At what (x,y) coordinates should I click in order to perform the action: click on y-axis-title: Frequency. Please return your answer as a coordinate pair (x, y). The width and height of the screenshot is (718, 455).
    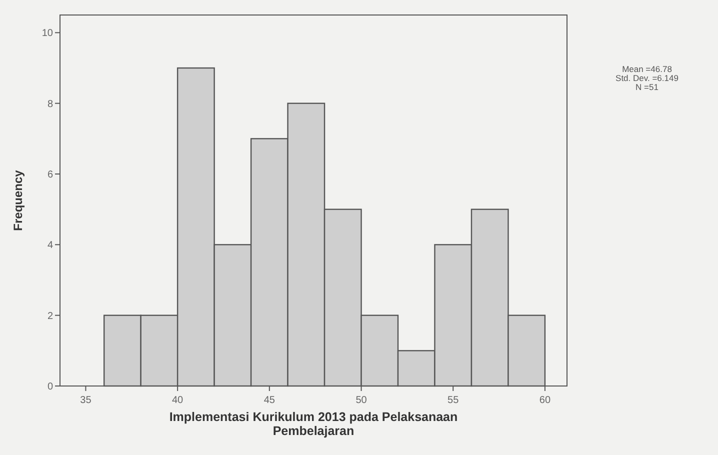
    Looking at the image, I should click on (18, 200).